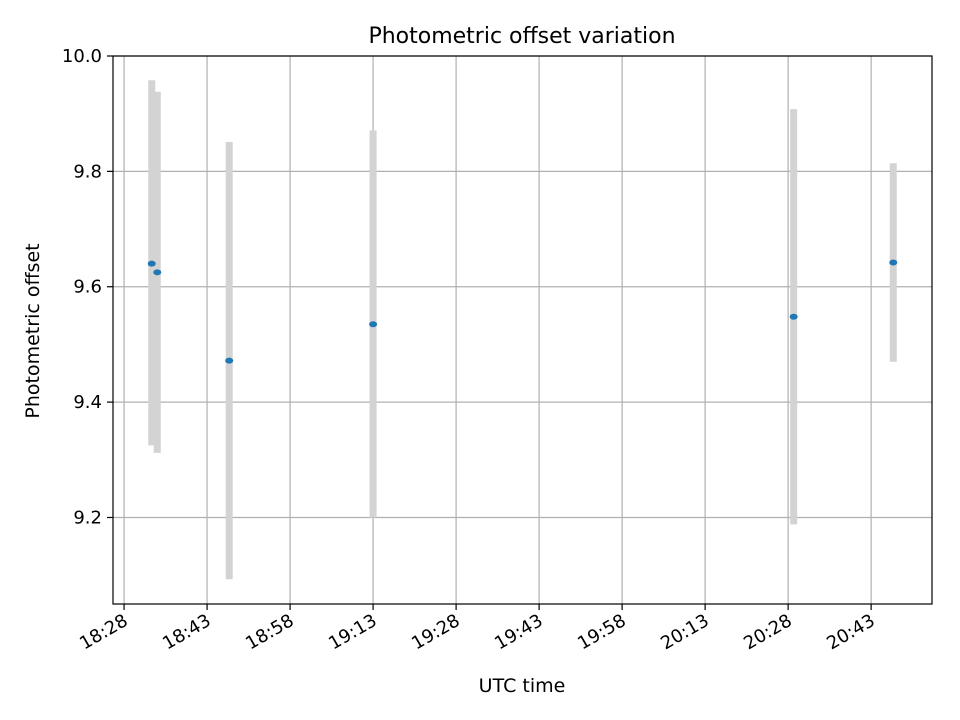 This screenshot has width=960, height=720. What do you see at coordinates (87, 171) in the screenshot?
I see `y-tick-label: 9.8` at bounding box center [87, 171].